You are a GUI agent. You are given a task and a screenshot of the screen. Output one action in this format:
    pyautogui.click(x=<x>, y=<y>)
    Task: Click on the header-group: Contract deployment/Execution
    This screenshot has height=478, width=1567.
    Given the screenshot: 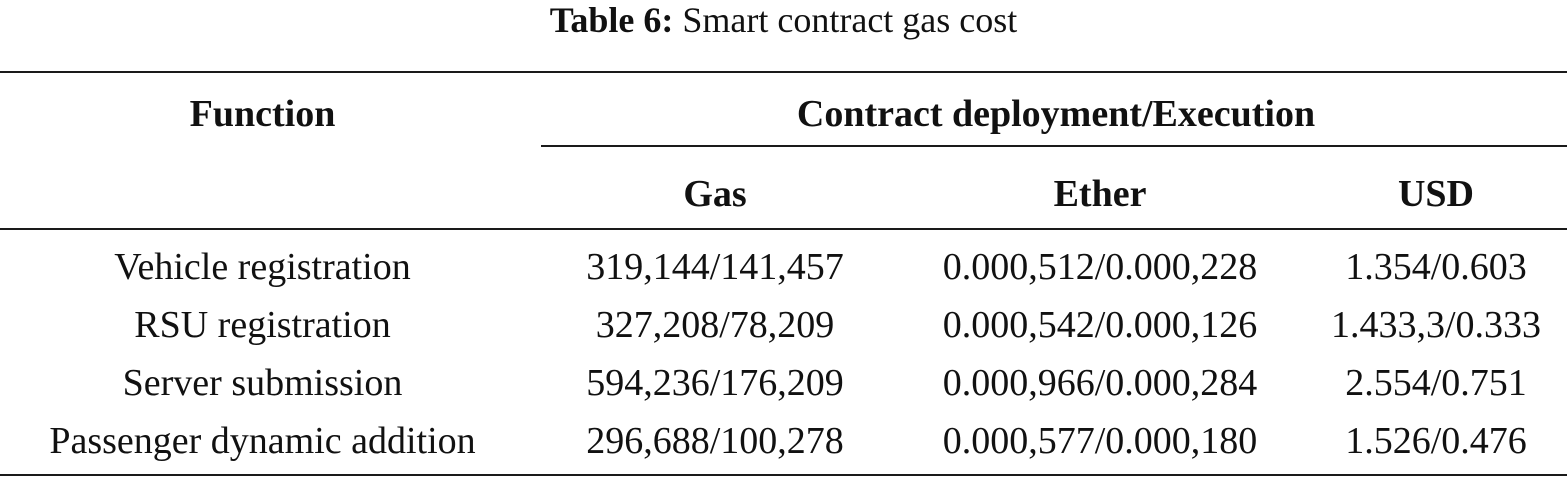 What is the action you would take?
    pyautogui.click(x=1056, y=114)
    